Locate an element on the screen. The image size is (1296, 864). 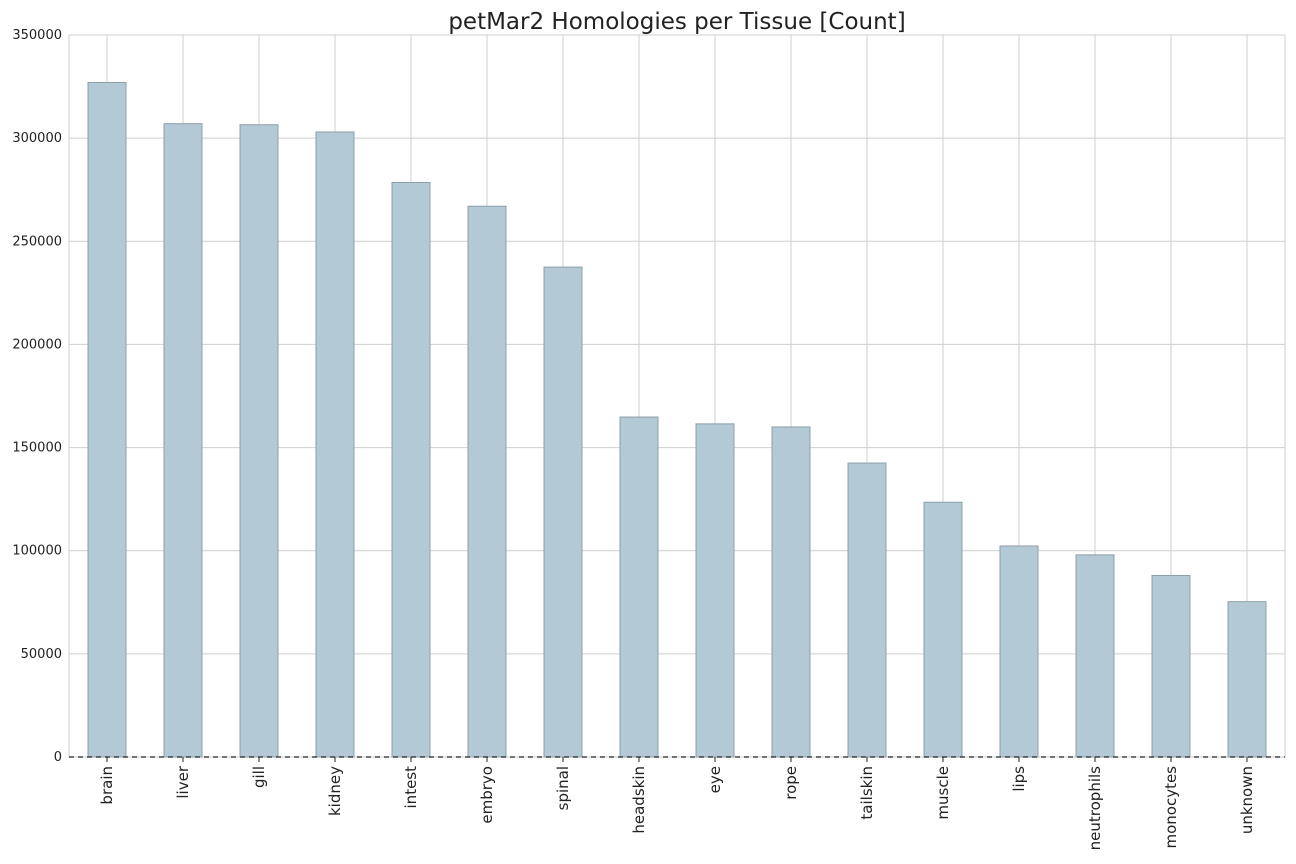
bar-unknown is located at coordinates (1247, 679).